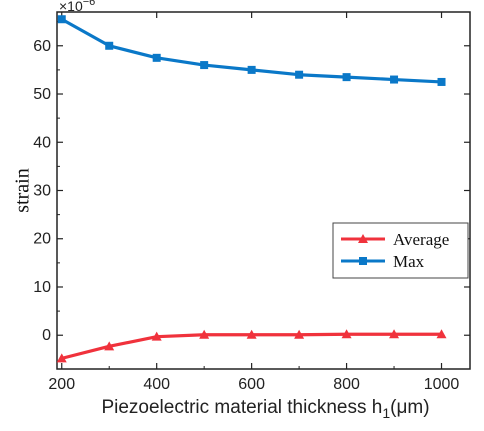  Describe the element at coordinates (46, 335) in the screenshot. I see `y-tick-label: 0` at that location.